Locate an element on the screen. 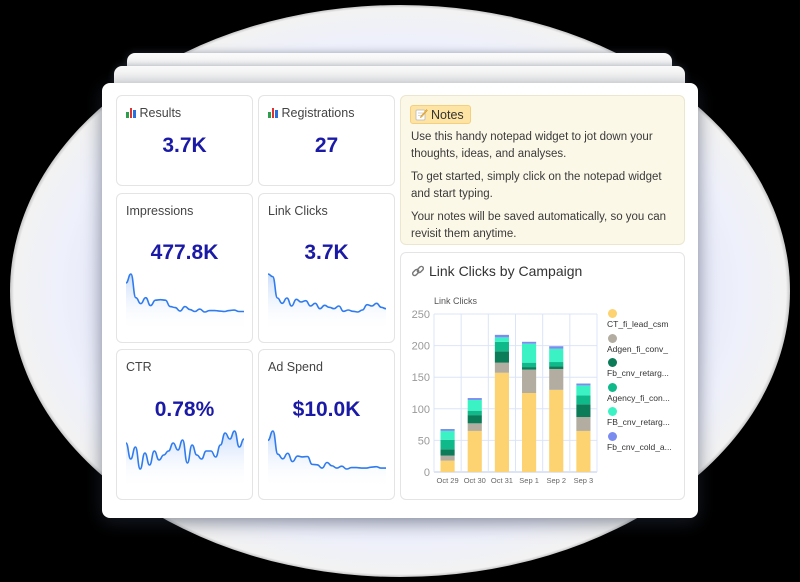  kpi-value: 477.8K is located at coordinates (184, 252).